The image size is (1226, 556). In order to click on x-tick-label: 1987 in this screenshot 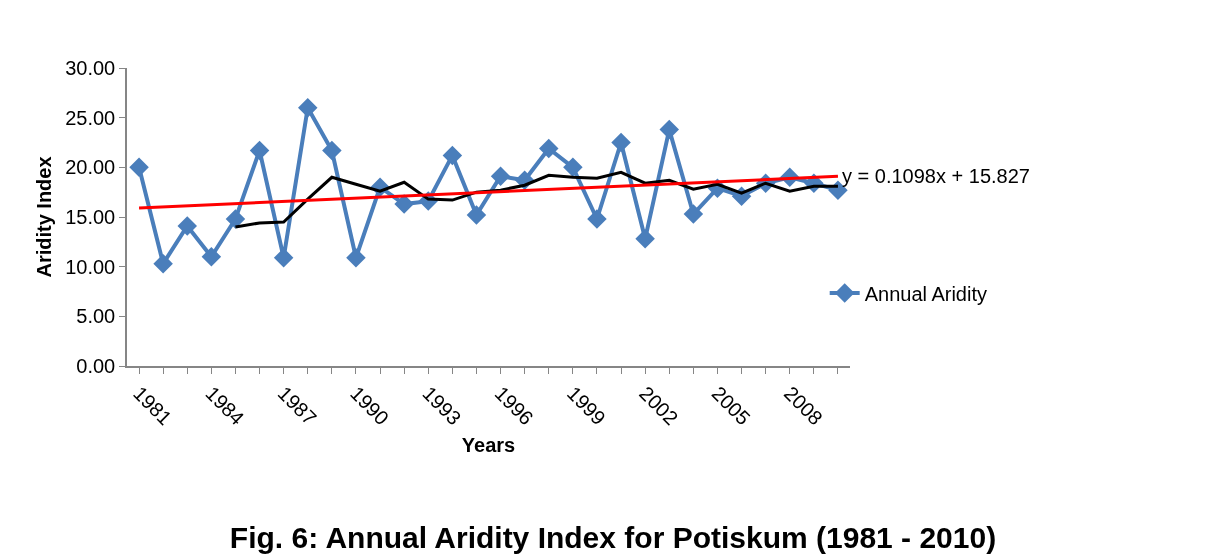, I will do `click(297, 406)`.